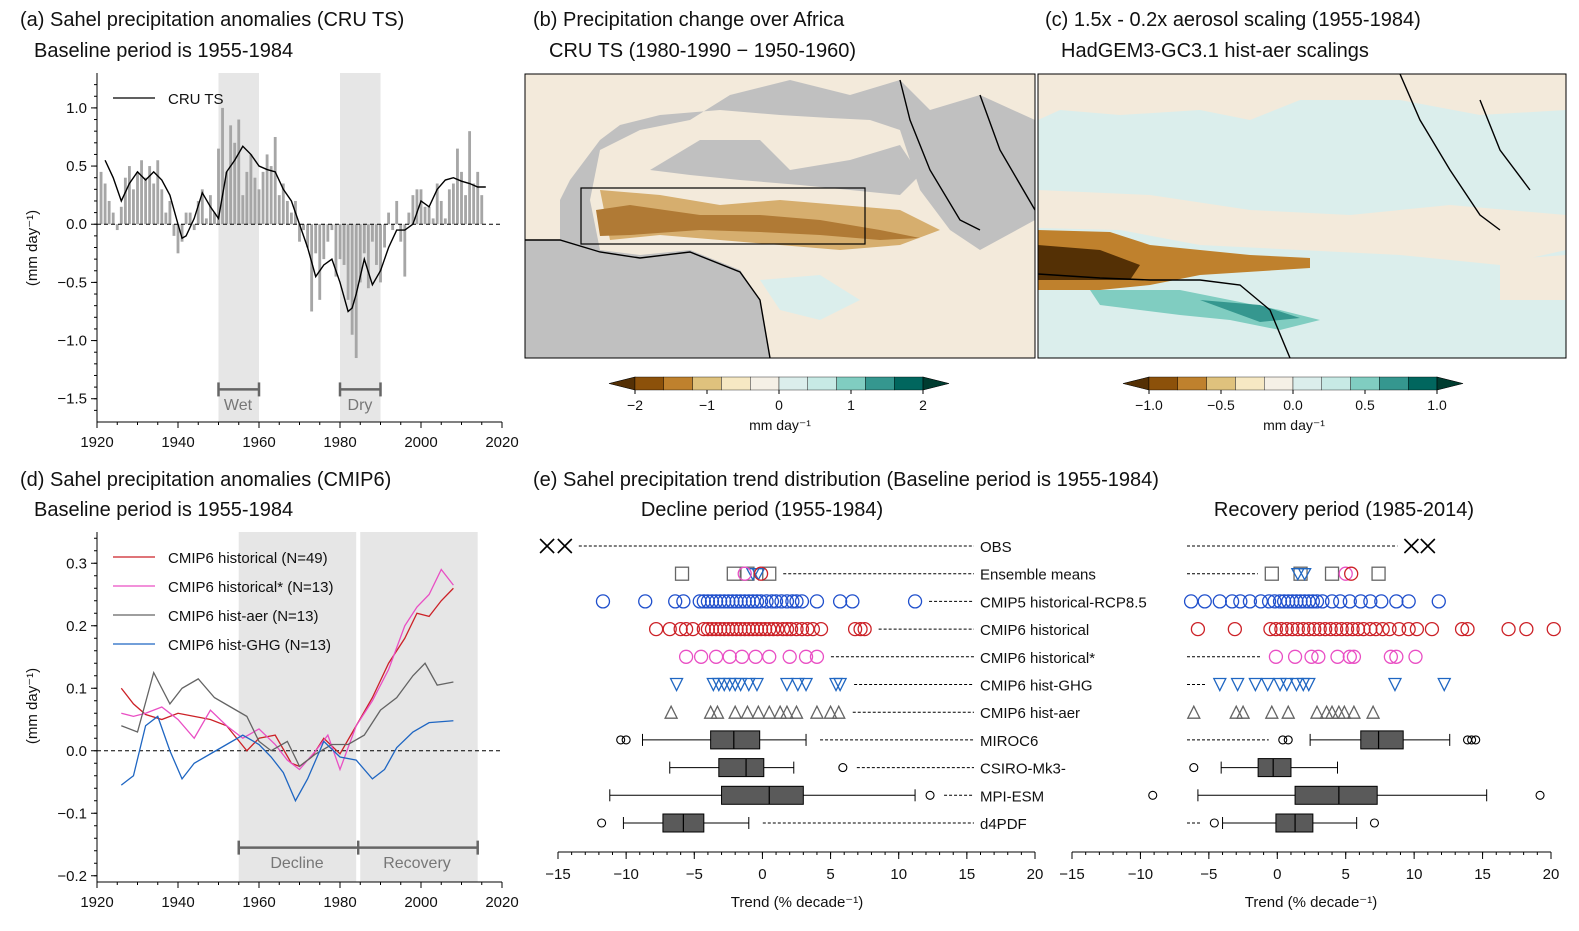 The height and width of the screenshot is (931, 1579). What do you see at coordinates (898, 874) in the screenshot?
I see `x-tick-label: 10` at bounding box center [898, 874].